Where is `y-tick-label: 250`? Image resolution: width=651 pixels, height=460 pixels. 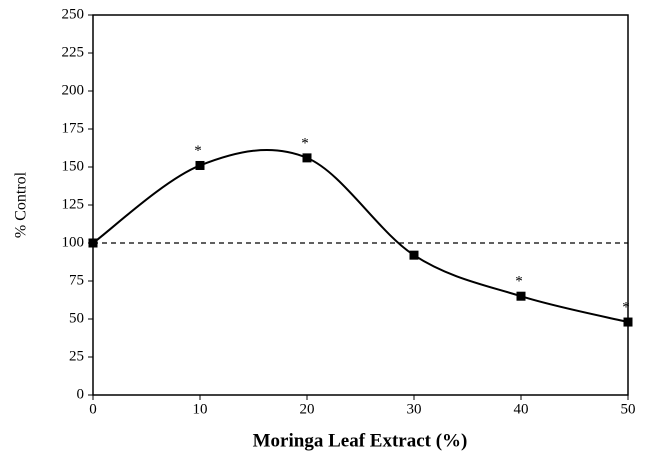 y-tick-label: 250 is located at coordinates (73, 14).